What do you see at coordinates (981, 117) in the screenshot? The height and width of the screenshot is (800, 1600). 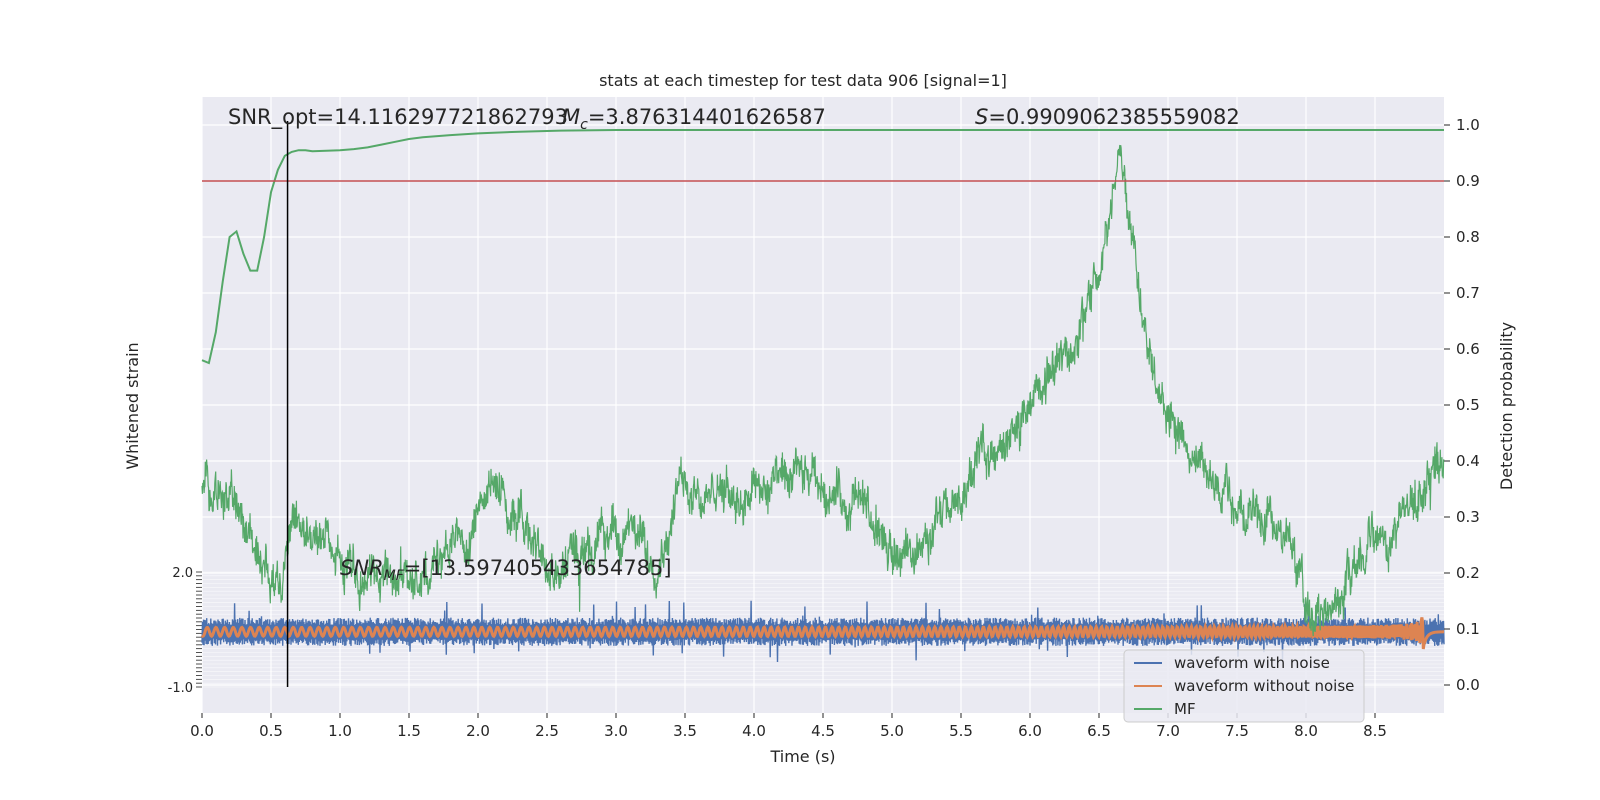 I see `s-symbol: S` at bounding box center [981, 117].